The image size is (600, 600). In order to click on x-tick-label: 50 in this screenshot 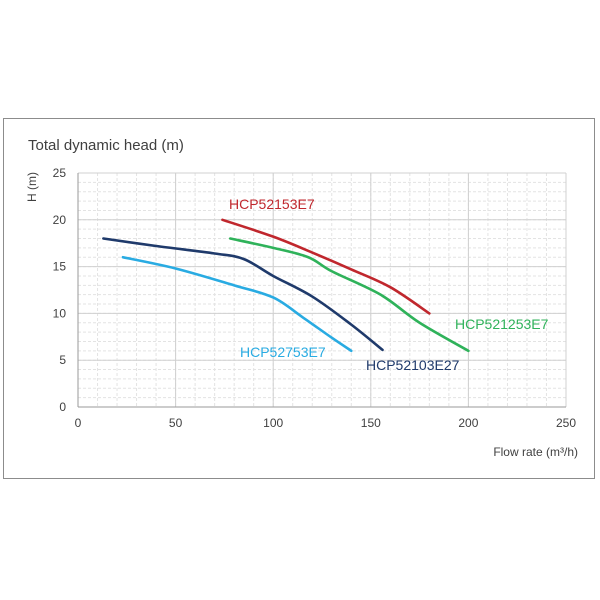, I will do `click(176, 423)`.